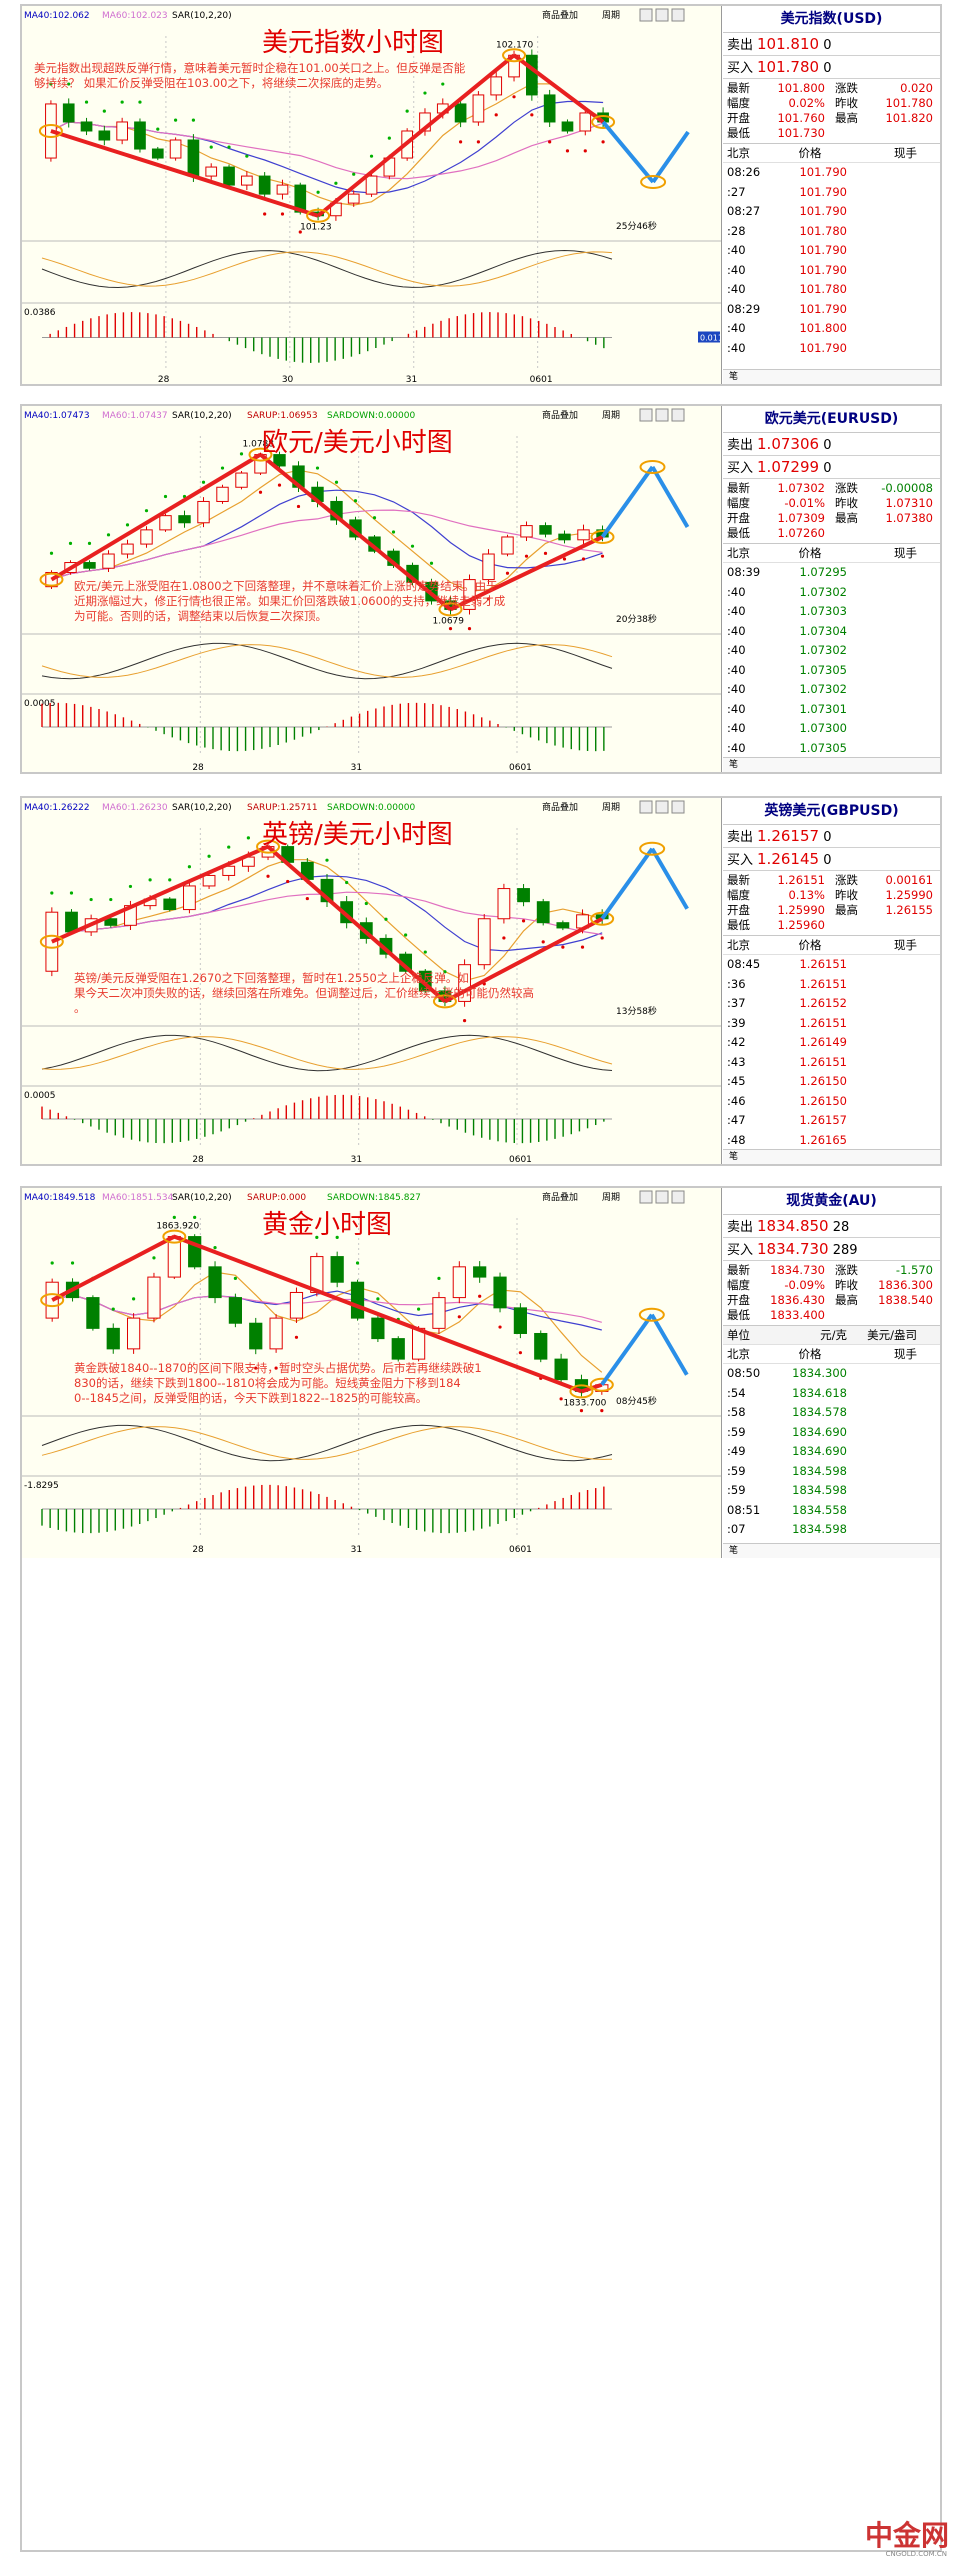 This screenshot has height=2558, width=955. What do you see at coordinates (374, 1198) in the screenshot?
I see `legend-sardown: SARDOWN:1845.827` at bounding box center [374, 1198].